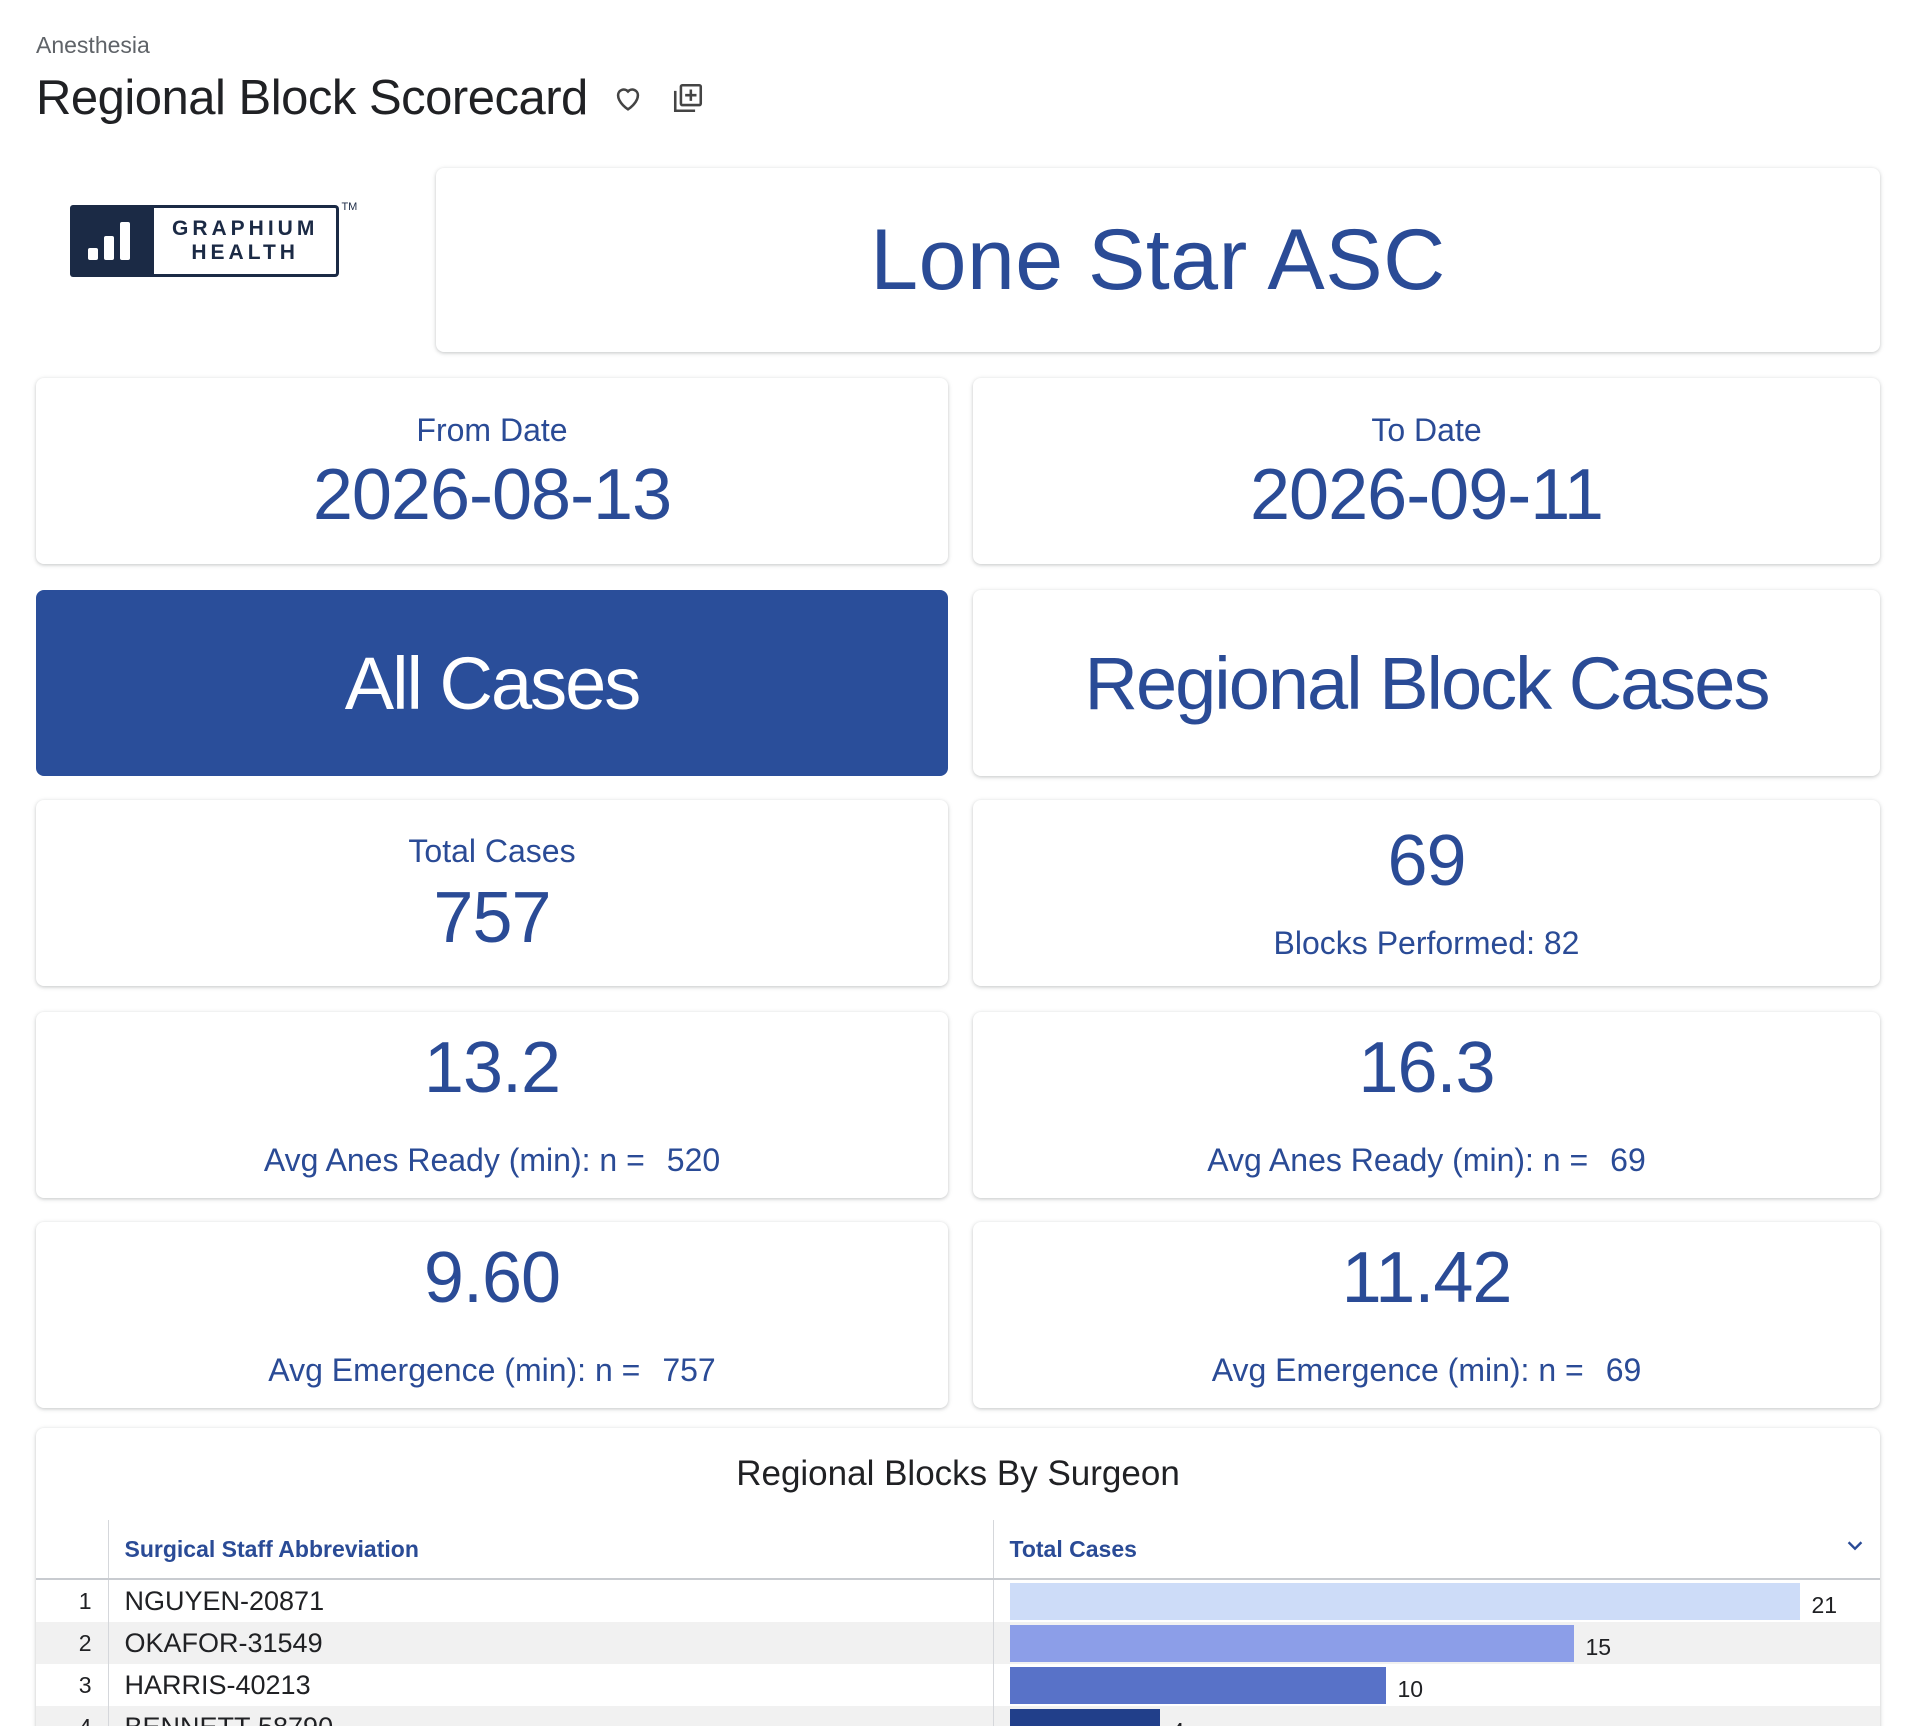 This screenshot has height=1726, width=1910. I want to click on logo-text-line1: GRAPHIUM, so click(245, 228).